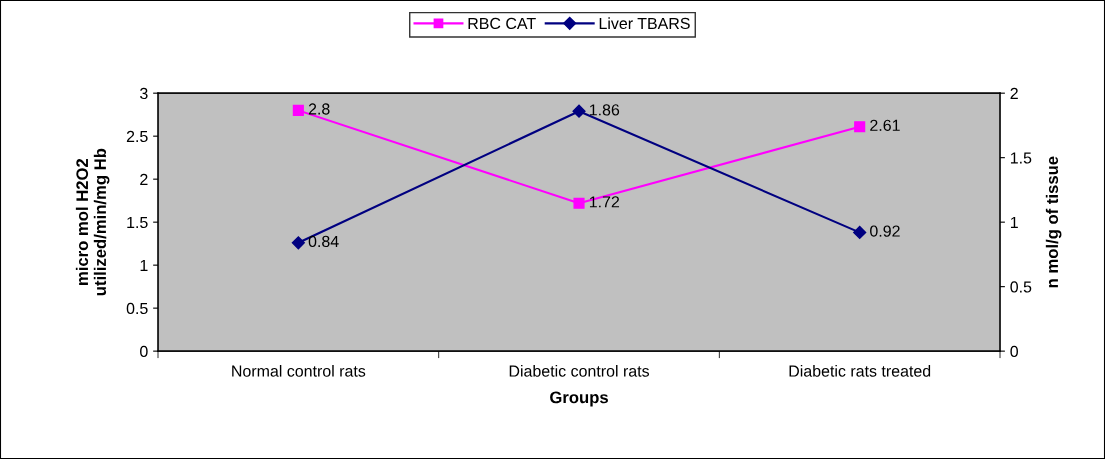  What do you see at coordinates (144, 93) in the screenshot?
I see `y-tick-label: 3` at bounding box center [144, 93].